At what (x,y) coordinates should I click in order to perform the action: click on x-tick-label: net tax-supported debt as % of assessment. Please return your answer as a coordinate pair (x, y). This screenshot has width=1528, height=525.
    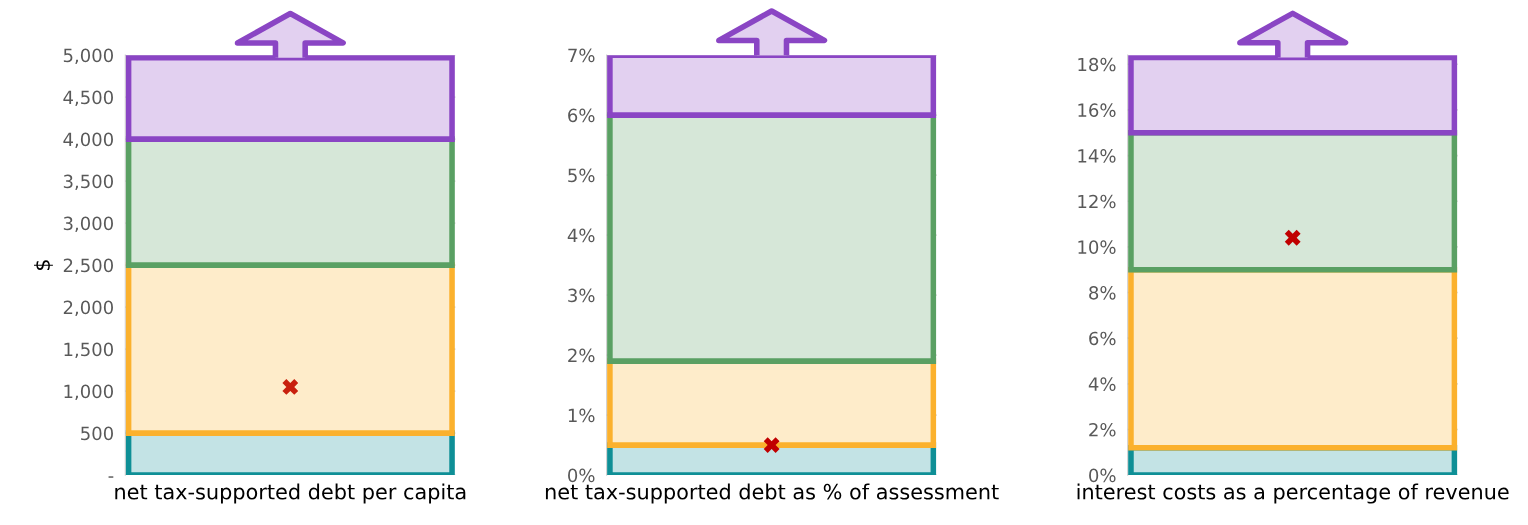
    Looking at the image, I should click on (772, 493).